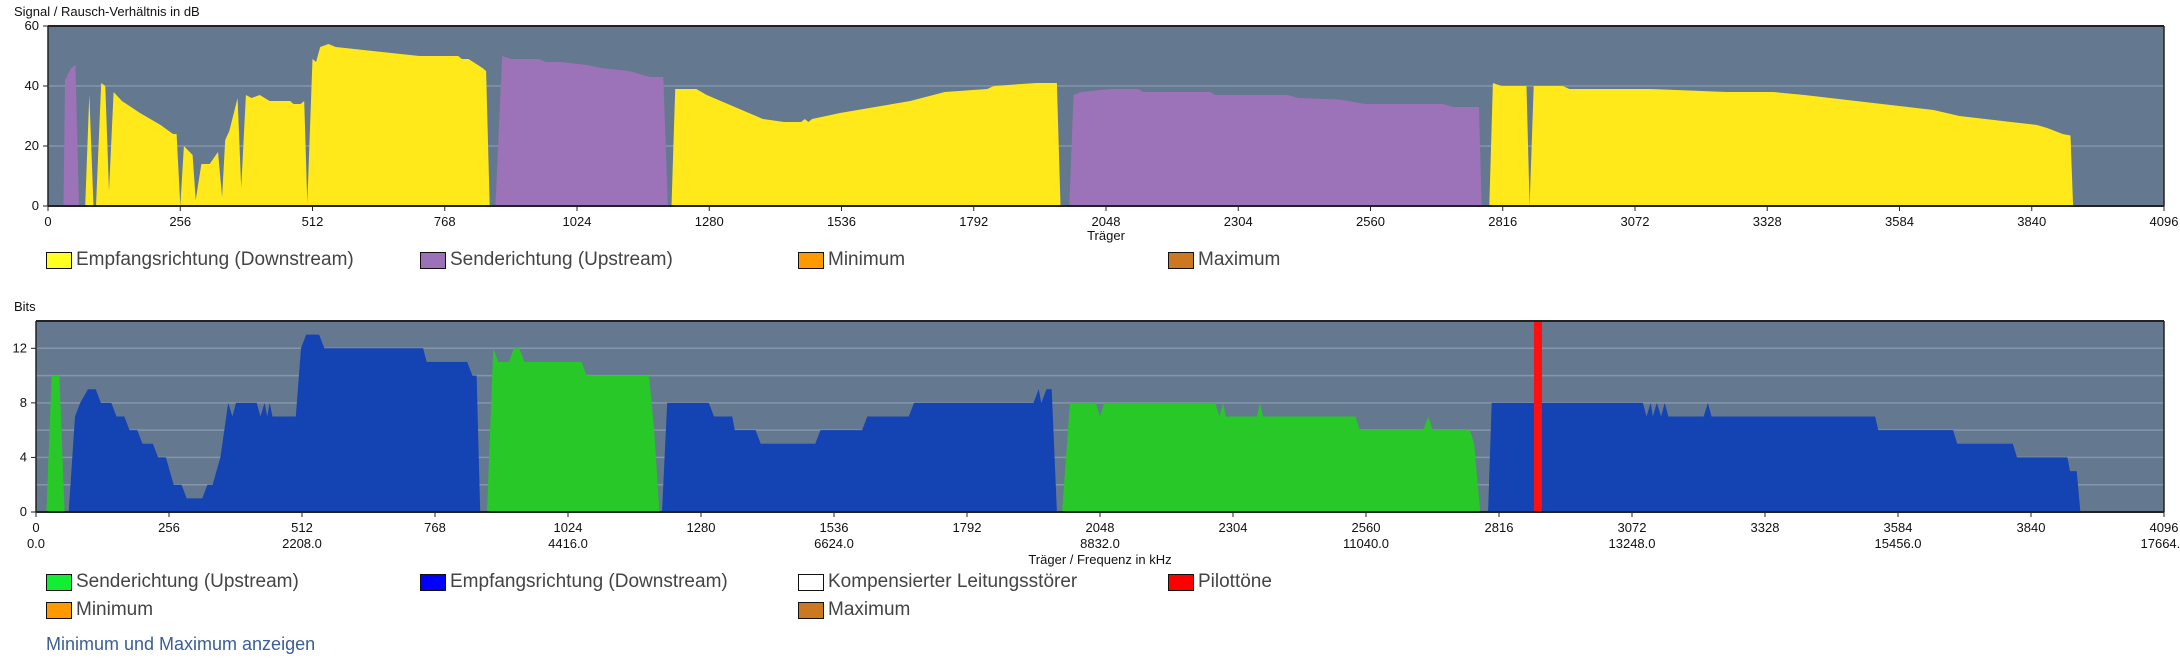 Image resolution: width=2180 pixels, height=658 pixels. Describe the element at coordinates (1366, 543) in the screenshot. I see `freq-tick-label: 11040.0` at that location.